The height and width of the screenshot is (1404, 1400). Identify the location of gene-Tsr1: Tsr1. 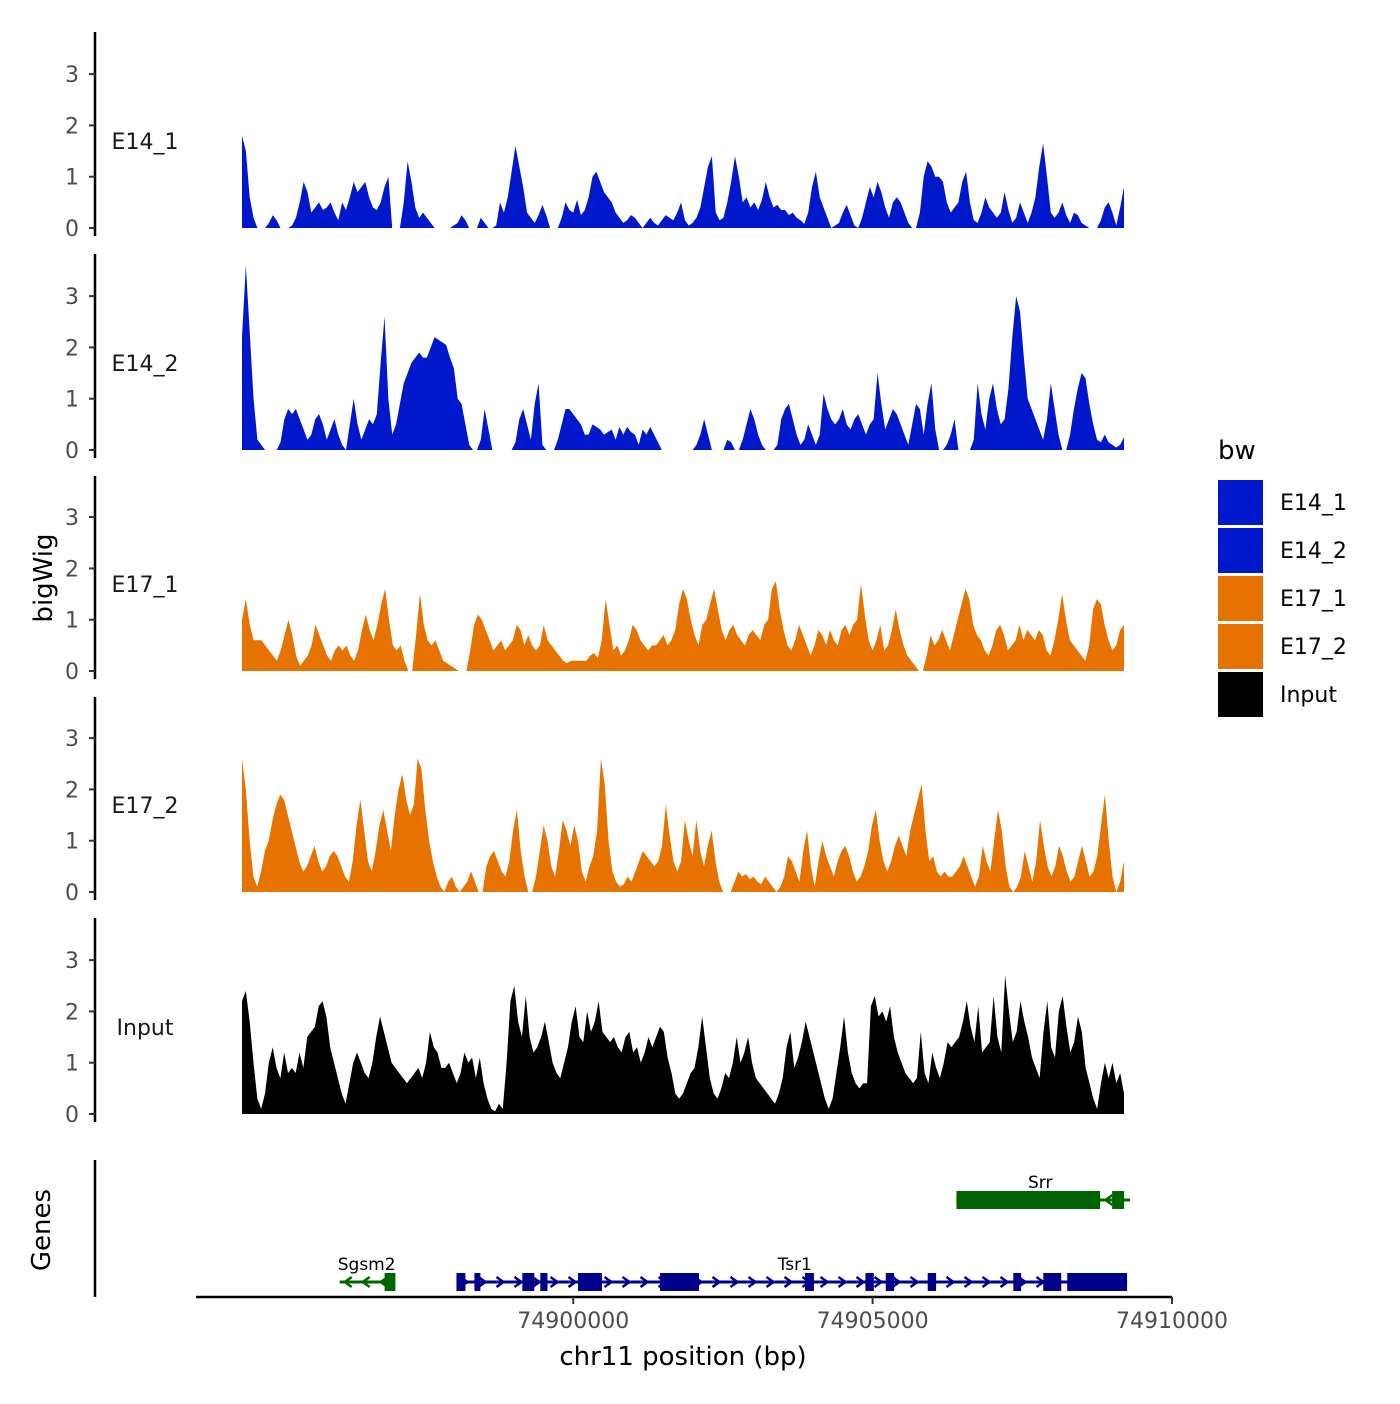
(792, 1273).